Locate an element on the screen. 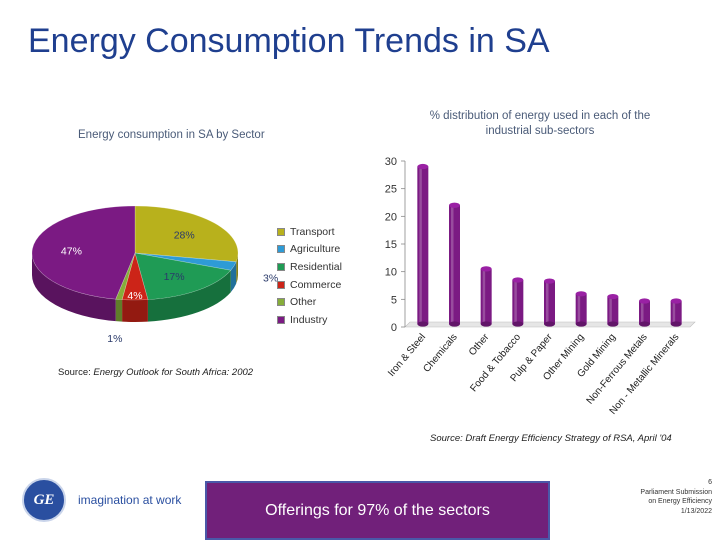 This screenshot has width=720, height=540. legend-item-residential: Residential is located at coordinates (309, 267).